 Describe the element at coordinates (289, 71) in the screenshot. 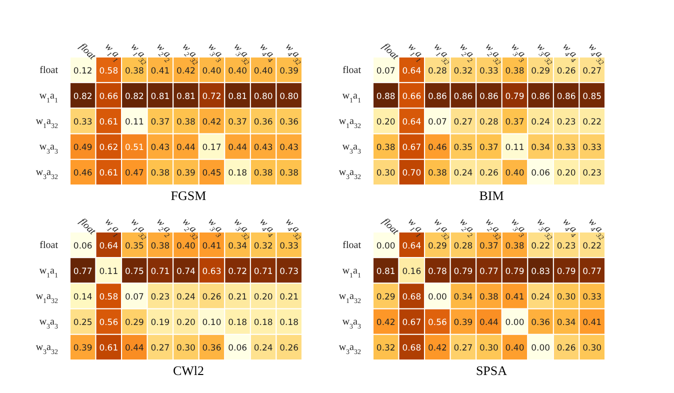

I see `data-label: 0.39` at that location.